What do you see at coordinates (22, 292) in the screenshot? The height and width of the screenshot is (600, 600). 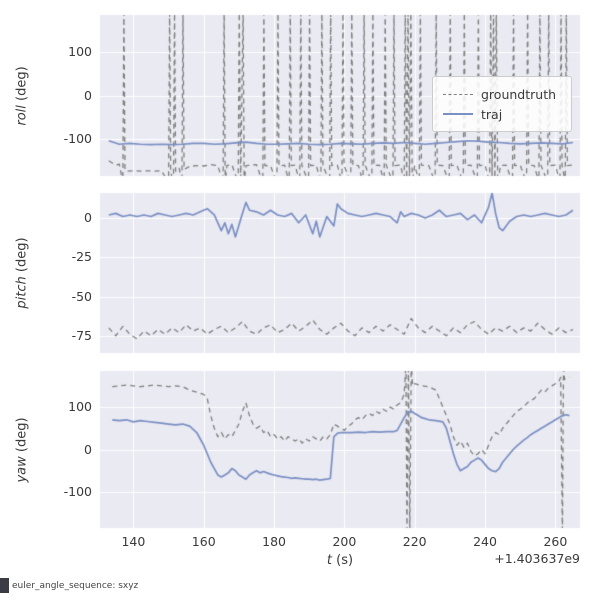 I see `pitch-axis-label-italic: pitch` at bounding box center [22, 292].